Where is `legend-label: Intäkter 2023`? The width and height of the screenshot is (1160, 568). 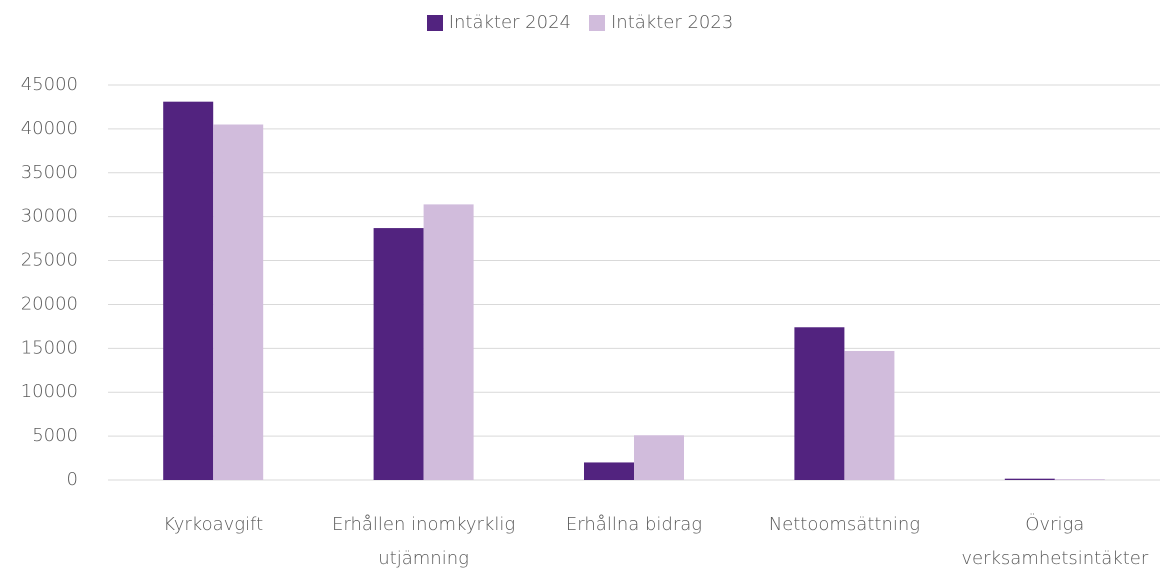 legend-label: Intäkter 2023 is located at coordinates (672, 22).